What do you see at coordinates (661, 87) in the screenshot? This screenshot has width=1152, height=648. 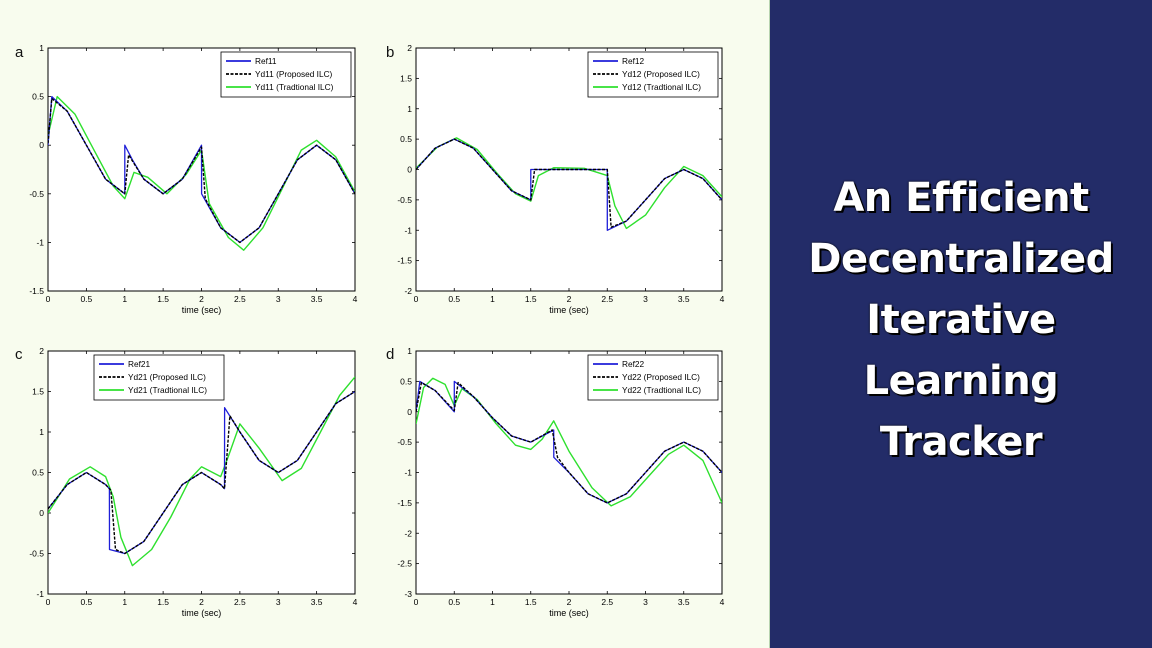 I see `legend-entry: Yd12 (Tradtional ILC)` at bounding box center [661, 87].